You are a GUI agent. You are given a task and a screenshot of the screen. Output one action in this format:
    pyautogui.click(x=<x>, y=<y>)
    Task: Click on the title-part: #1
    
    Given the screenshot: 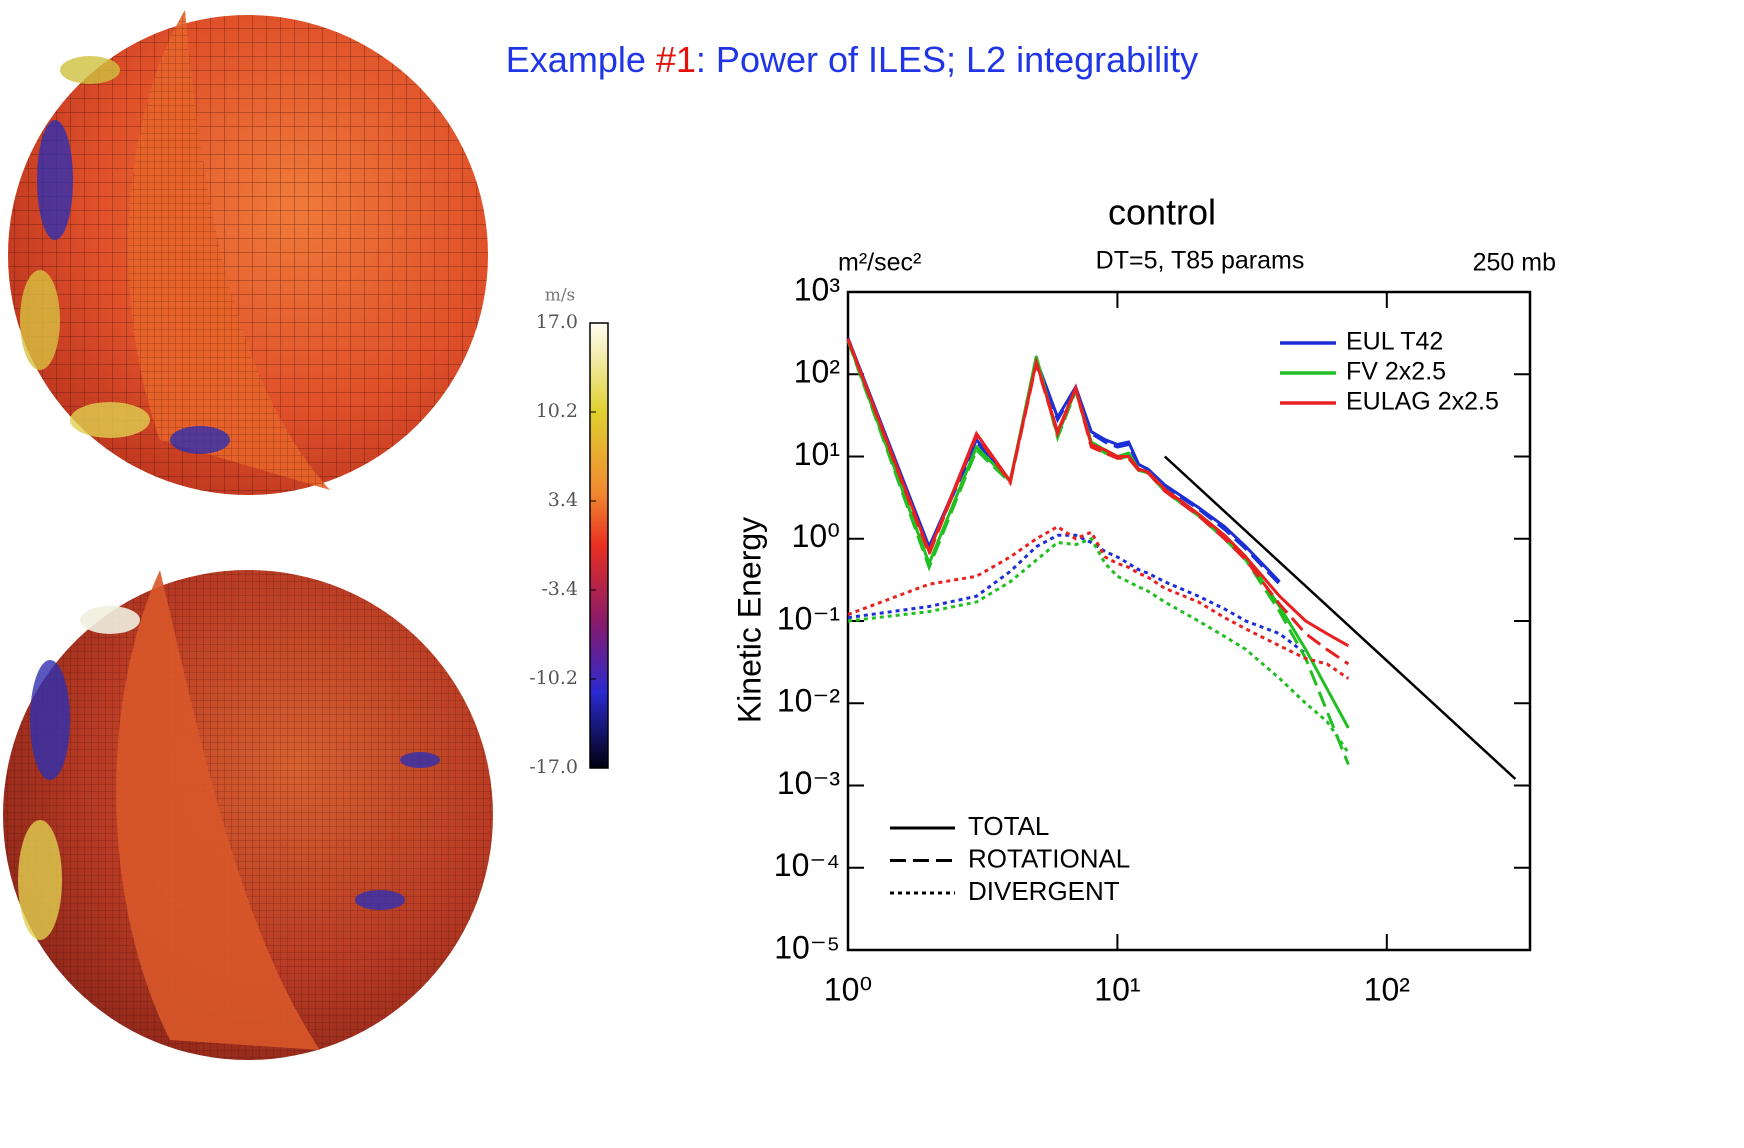 What is the action you would take?
    pyautogui.click(x=676, y=59)
    